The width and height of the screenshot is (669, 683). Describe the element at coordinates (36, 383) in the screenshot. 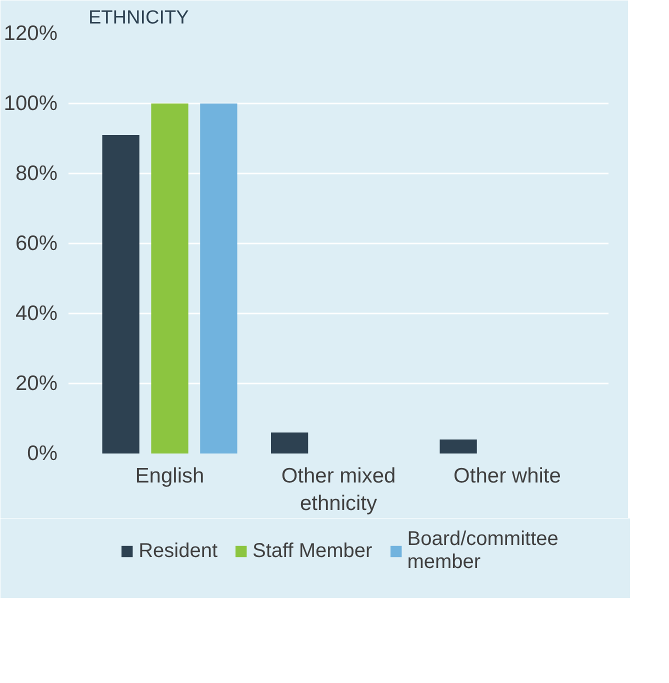

I see `y-tick-label: 20%` at that location.